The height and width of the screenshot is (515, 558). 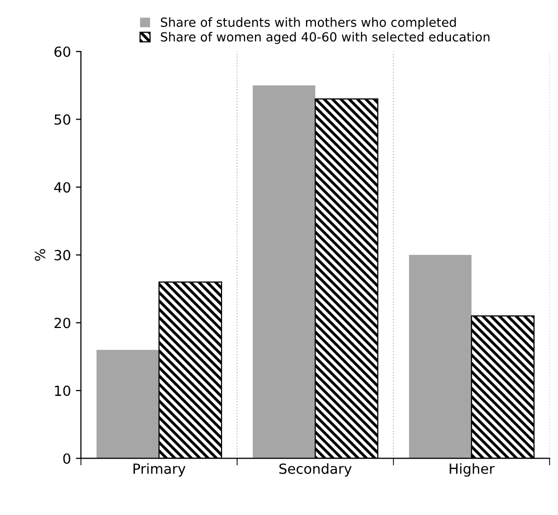 What do you see at coordinates (62, 51) in the screenshot?
I see `y-tick-label: 60` at bounding box center [62, 51].